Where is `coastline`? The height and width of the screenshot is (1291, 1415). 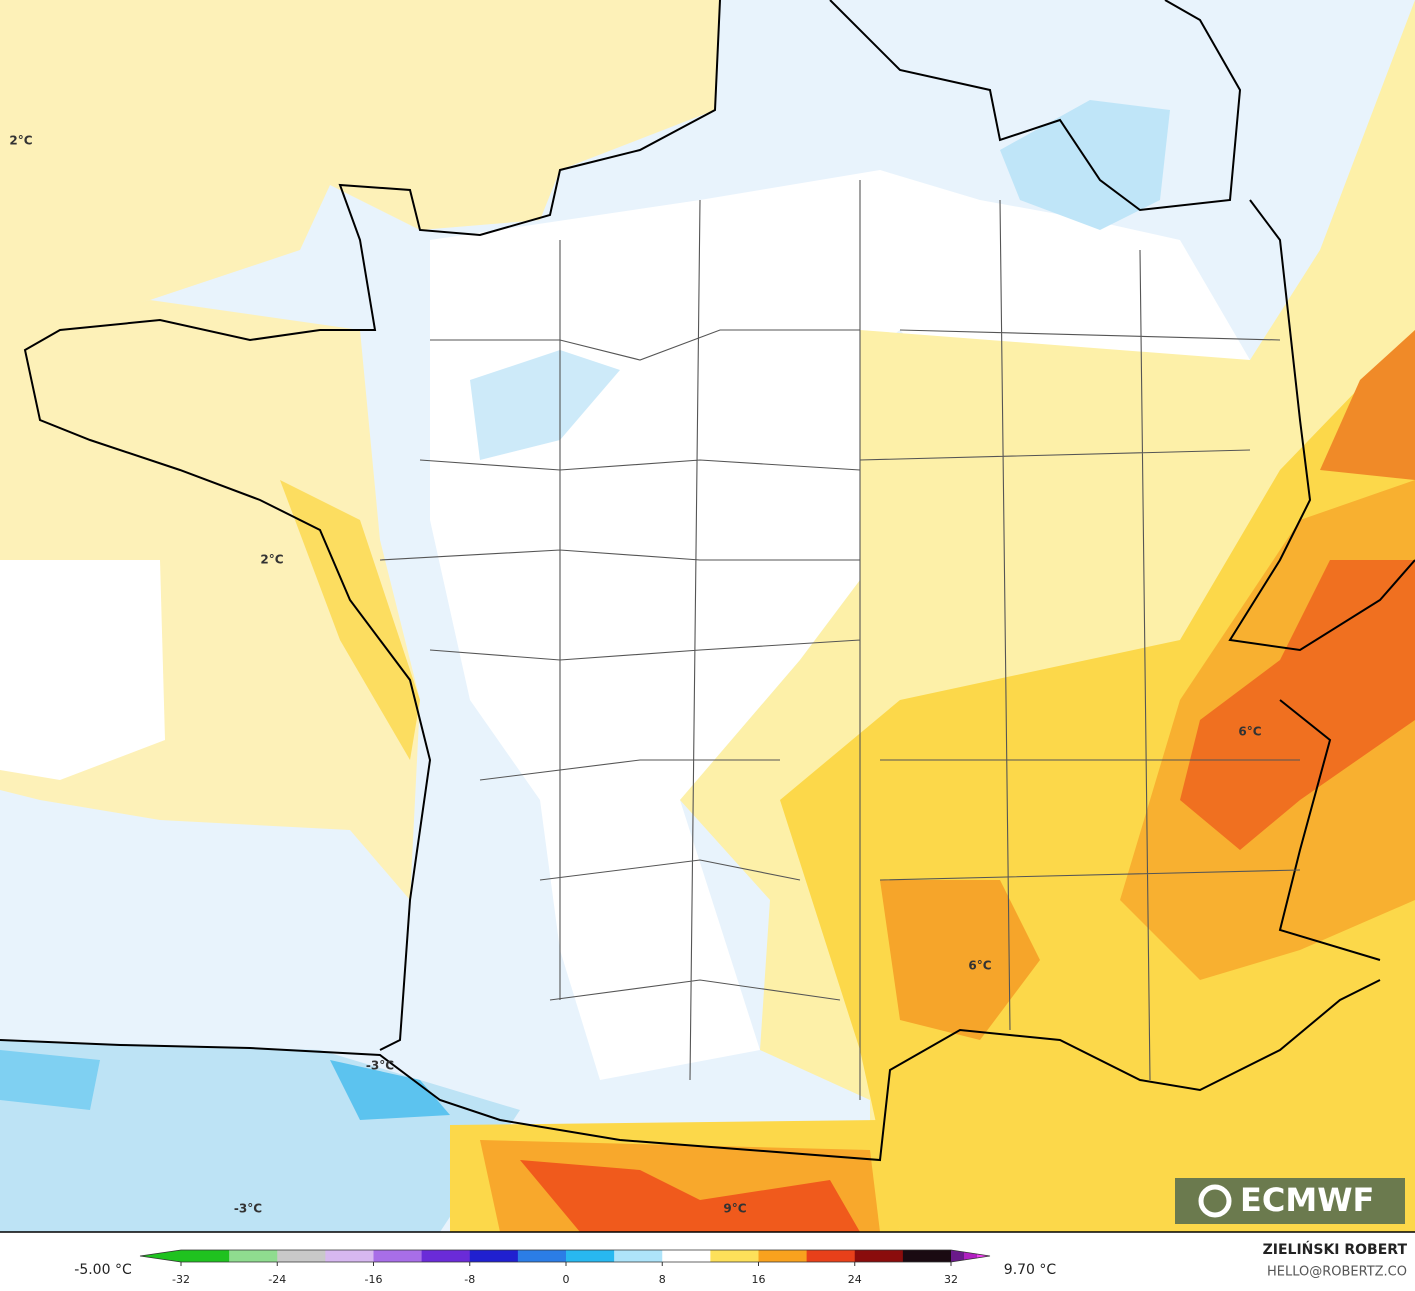
coastline is located at coordinates (690, 1070).